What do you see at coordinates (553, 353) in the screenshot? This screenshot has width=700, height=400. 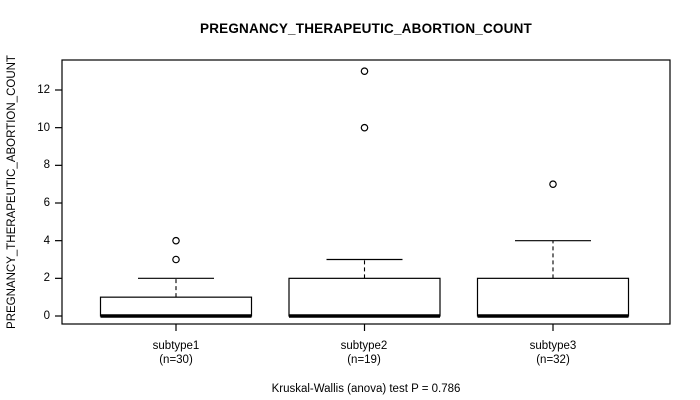 I see `group-label-subtype3: subtype3 (n=32)` at bounding box center [553, 353].